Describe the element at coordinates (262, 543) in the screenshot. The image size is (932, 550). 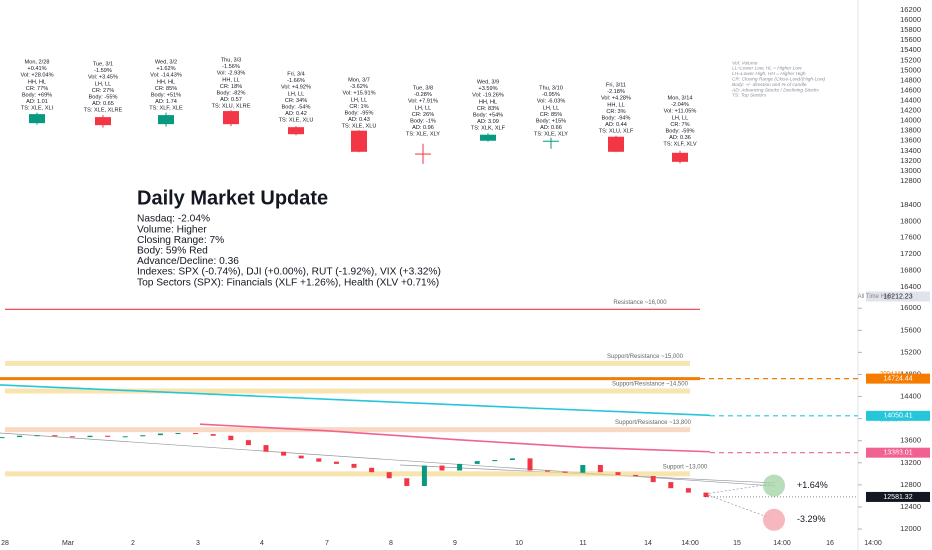
I see `x-tick-label: 4` at that location.